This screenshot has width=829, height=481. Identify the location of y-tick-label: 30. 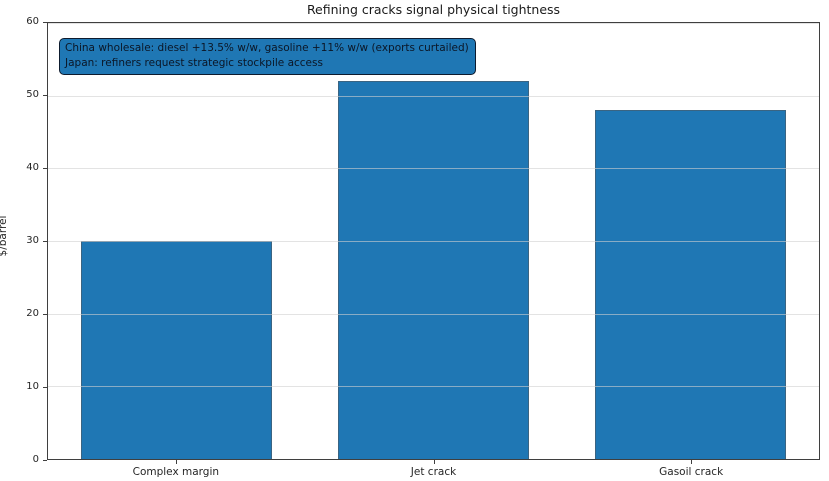
(32, 240).